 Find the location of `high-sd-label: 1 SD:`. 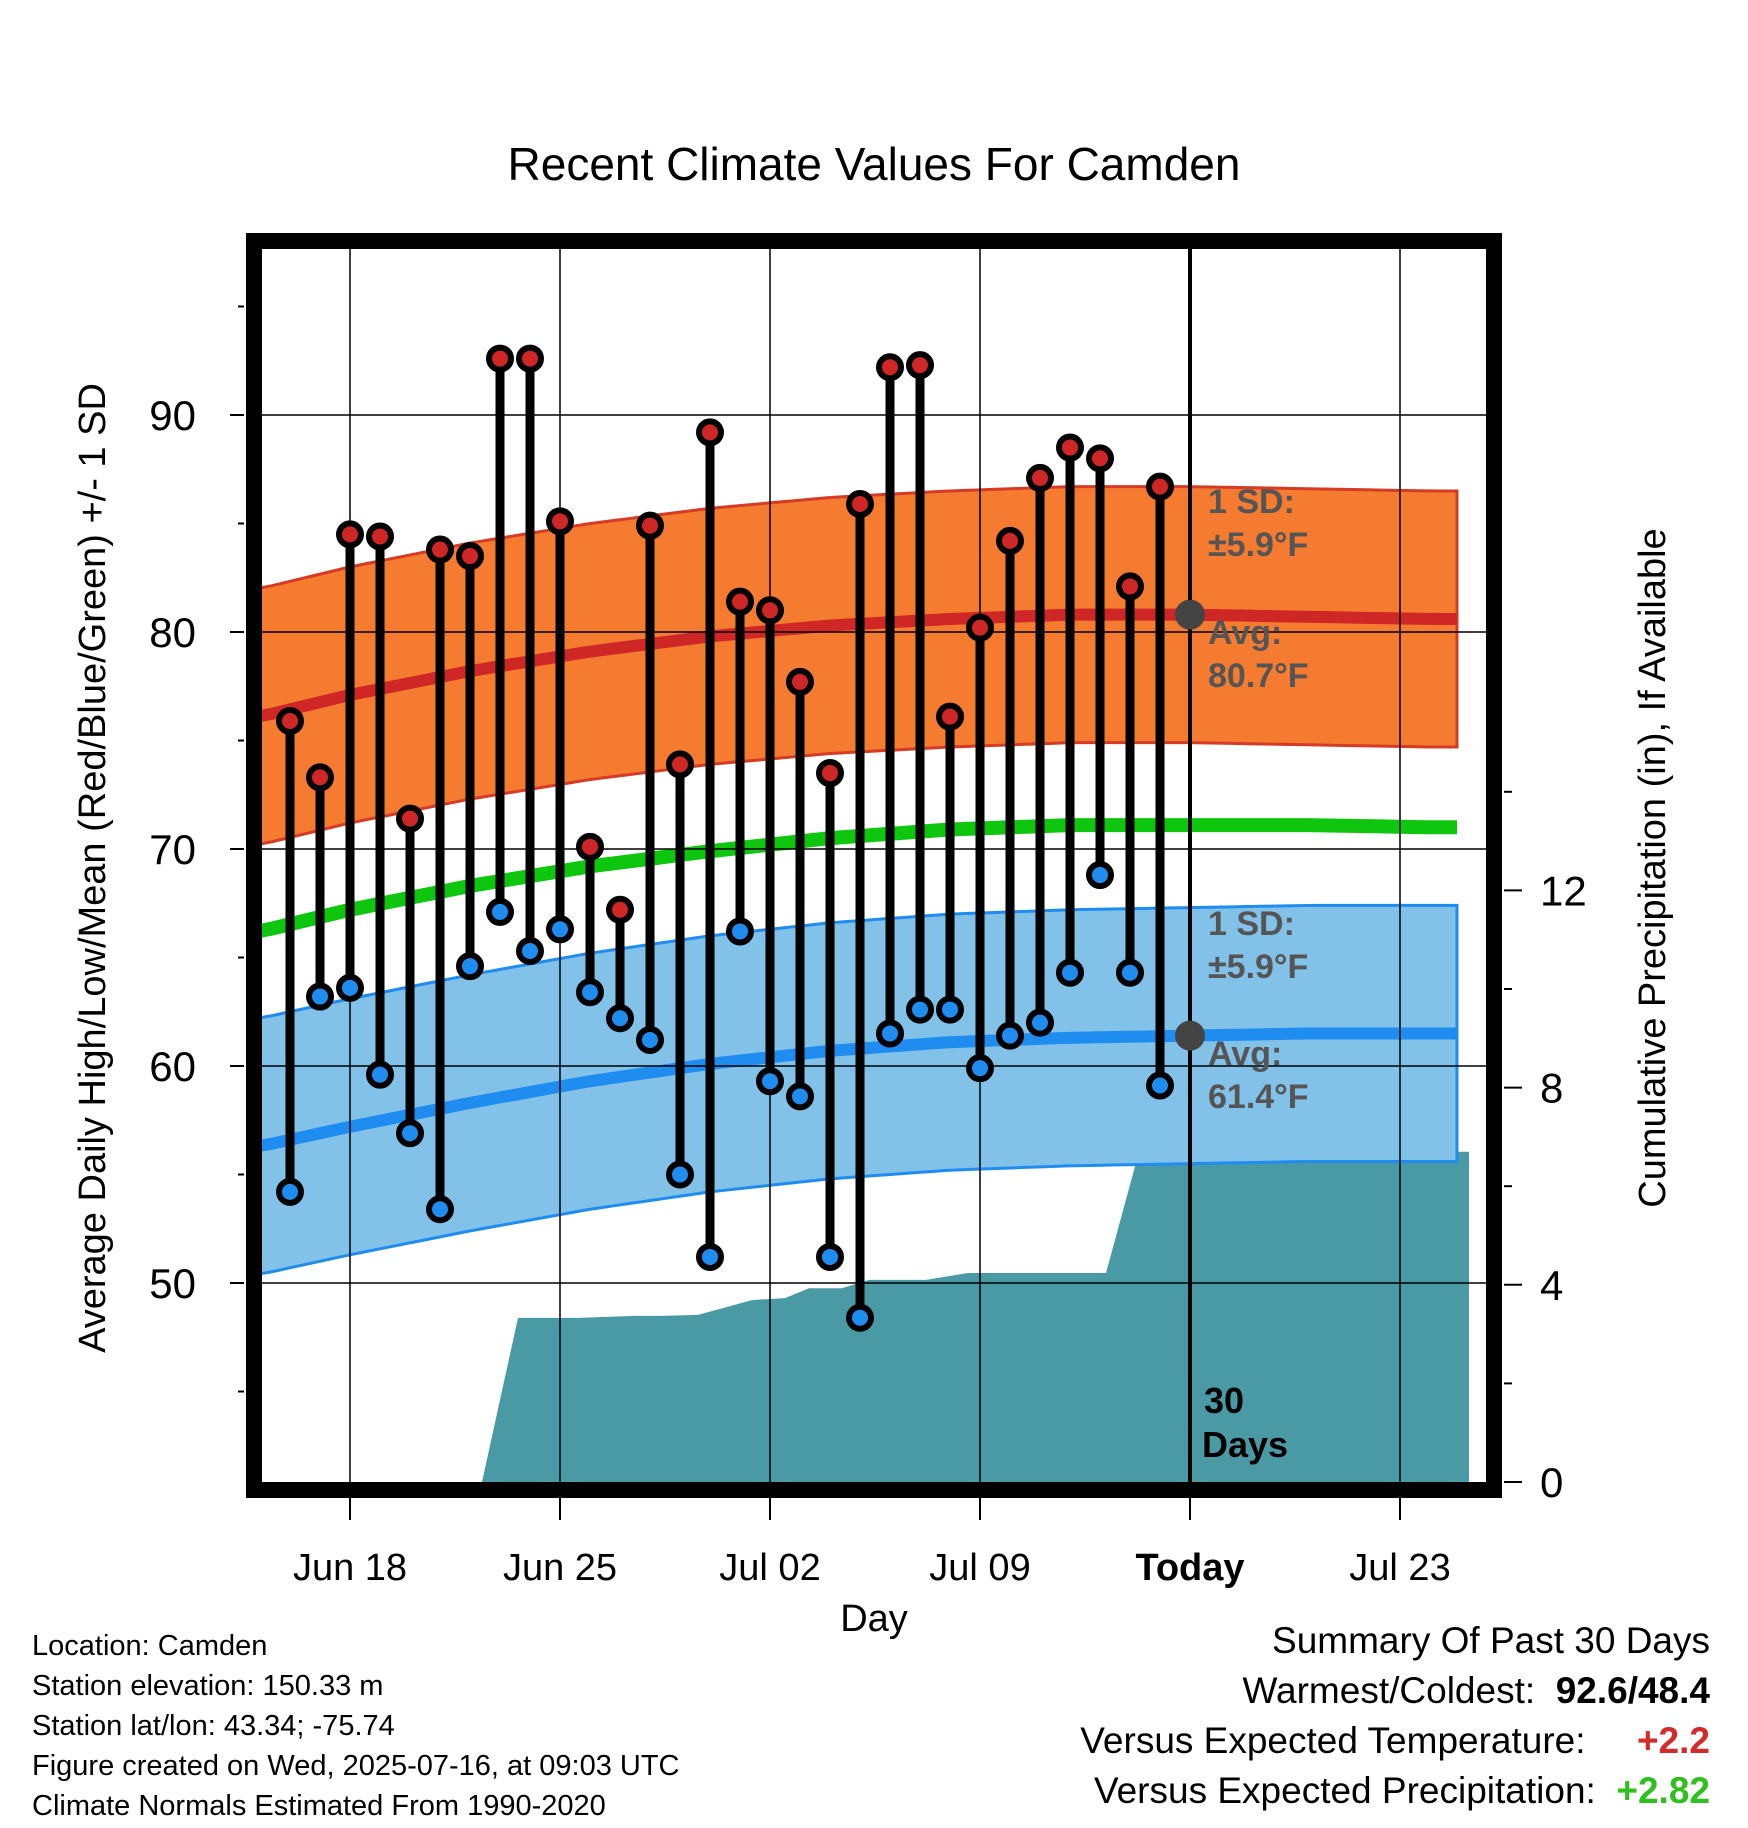

high-sd-label: 1 SD: is located at coordinates (1251, 502).